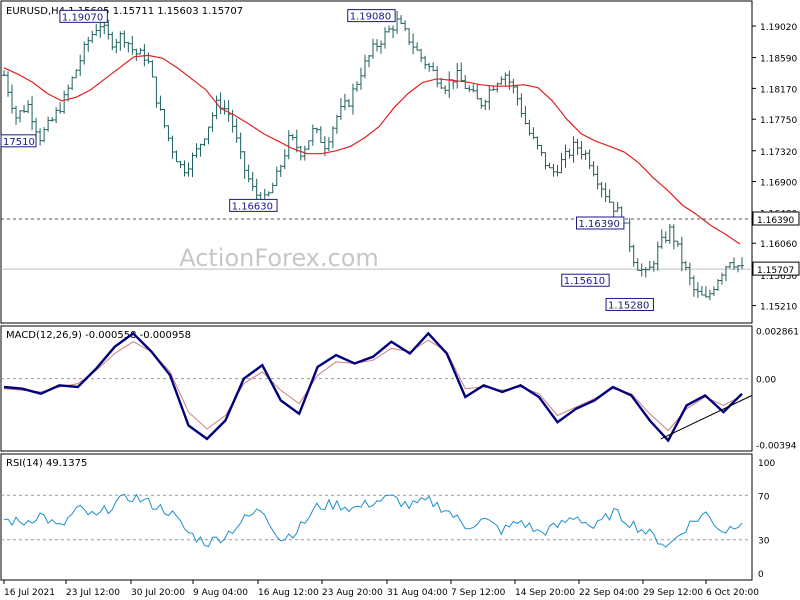  Describe the element at coordinates (778, 277) in the screenshot. I see `price-y-tick-label: 1.15630` at that location.